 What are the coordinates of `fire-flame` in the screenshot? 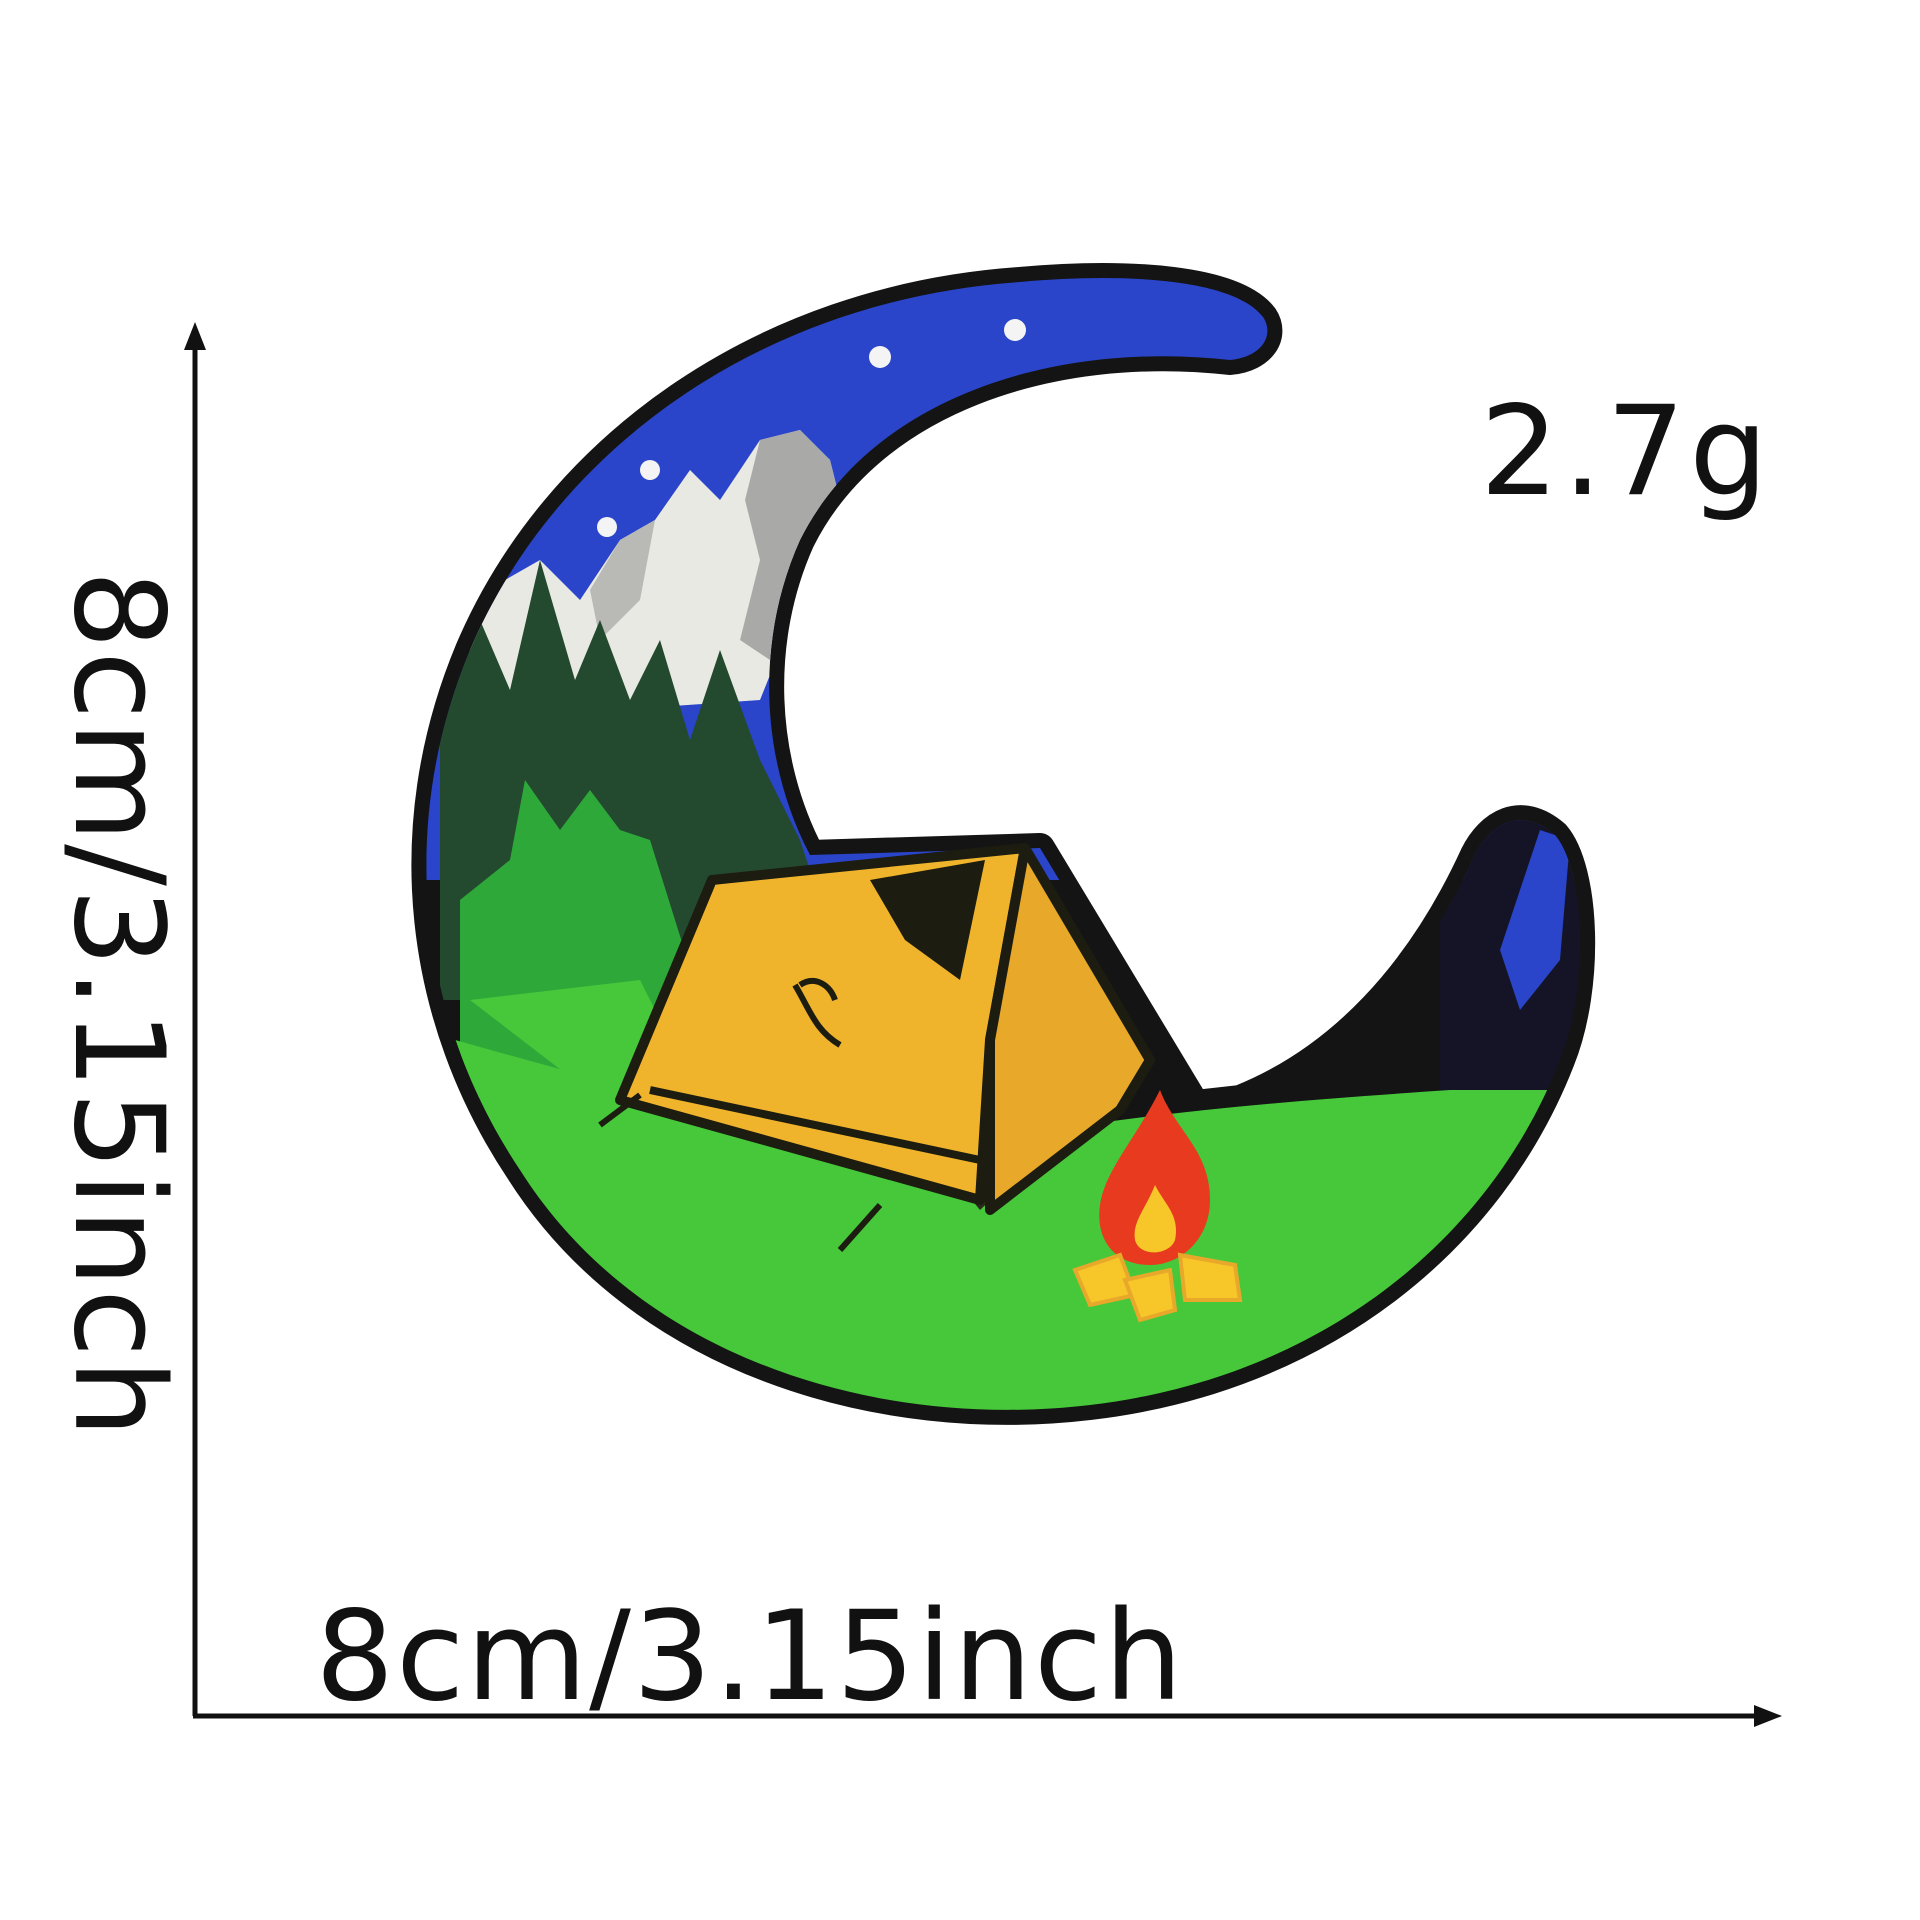 It's located at (1154, 1177).